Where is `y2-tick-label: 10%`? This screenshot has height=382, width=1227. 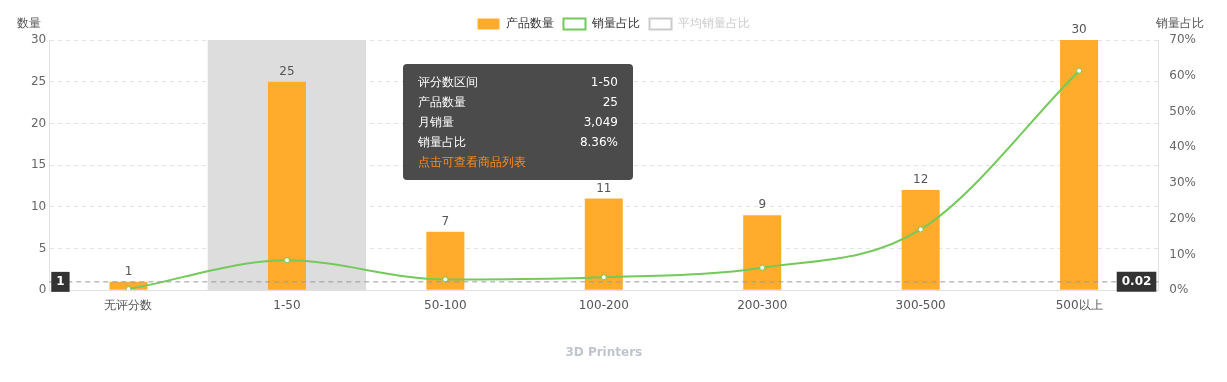 y2-tick-label: 10% is located at coordinates (1182, 253).